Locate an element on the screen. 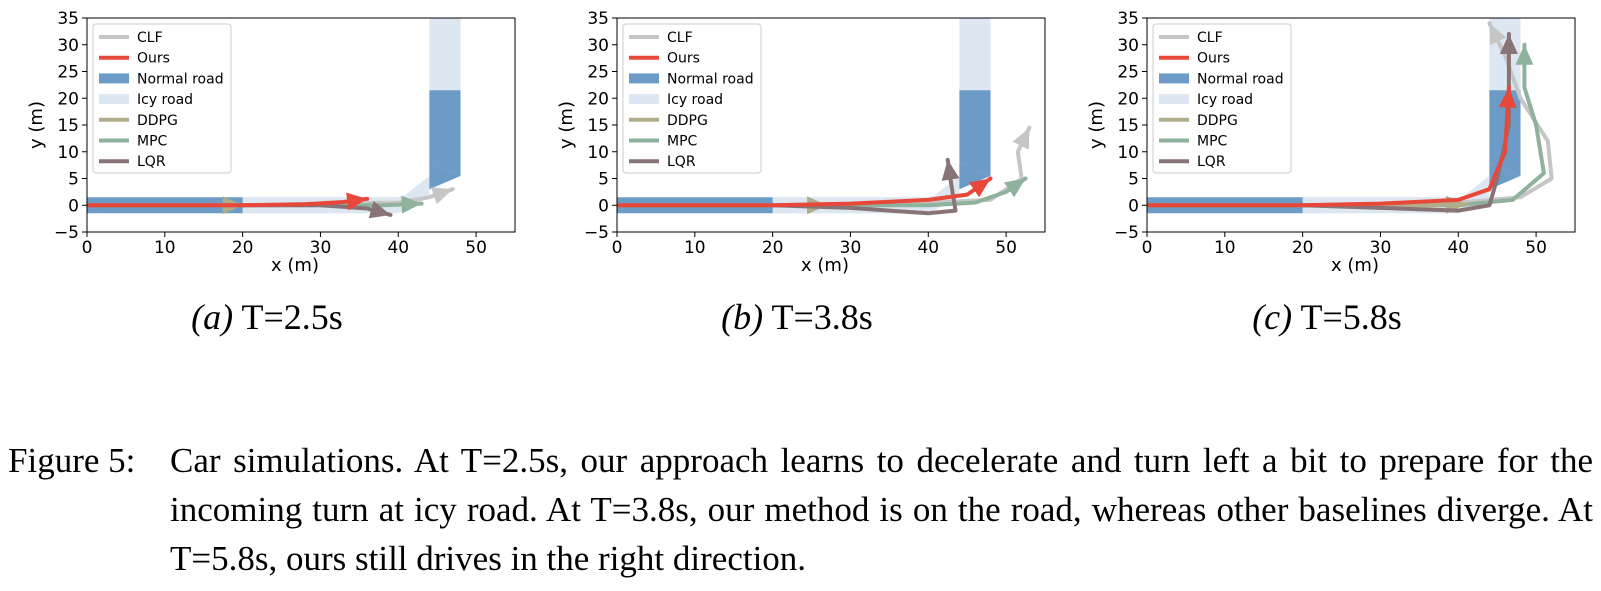 The height and width of the screenshot is (591, 1601). subcaption: (b) T=3.8s is located at coordinates (797, 317).